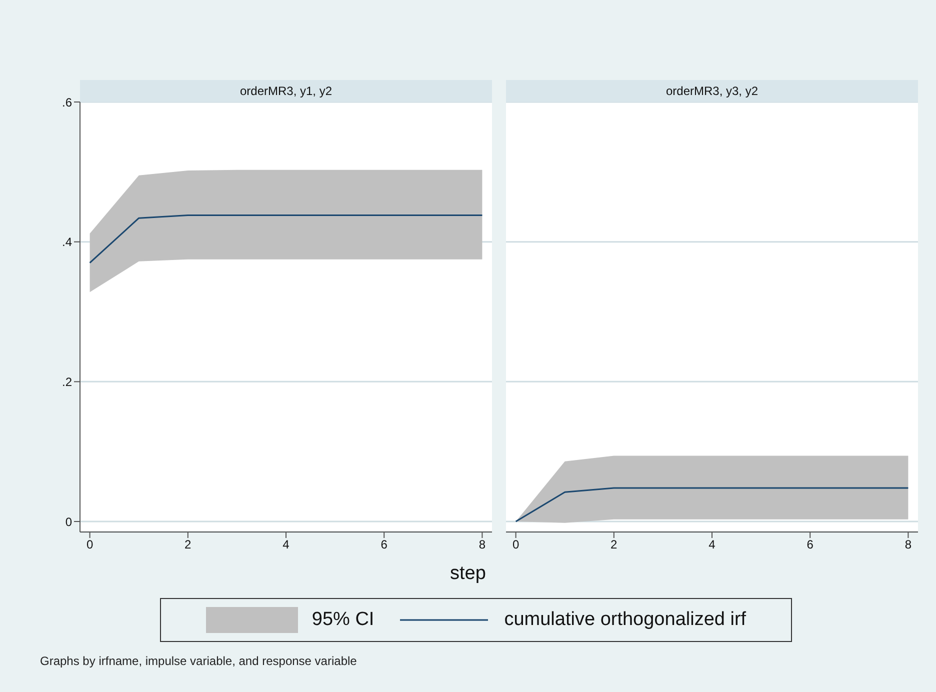 The image size is (936, 692). Describe the element at coordinates (625, 620) in the screenshot. I see `legend-label: cumulative orthogonalized irf` at that location.